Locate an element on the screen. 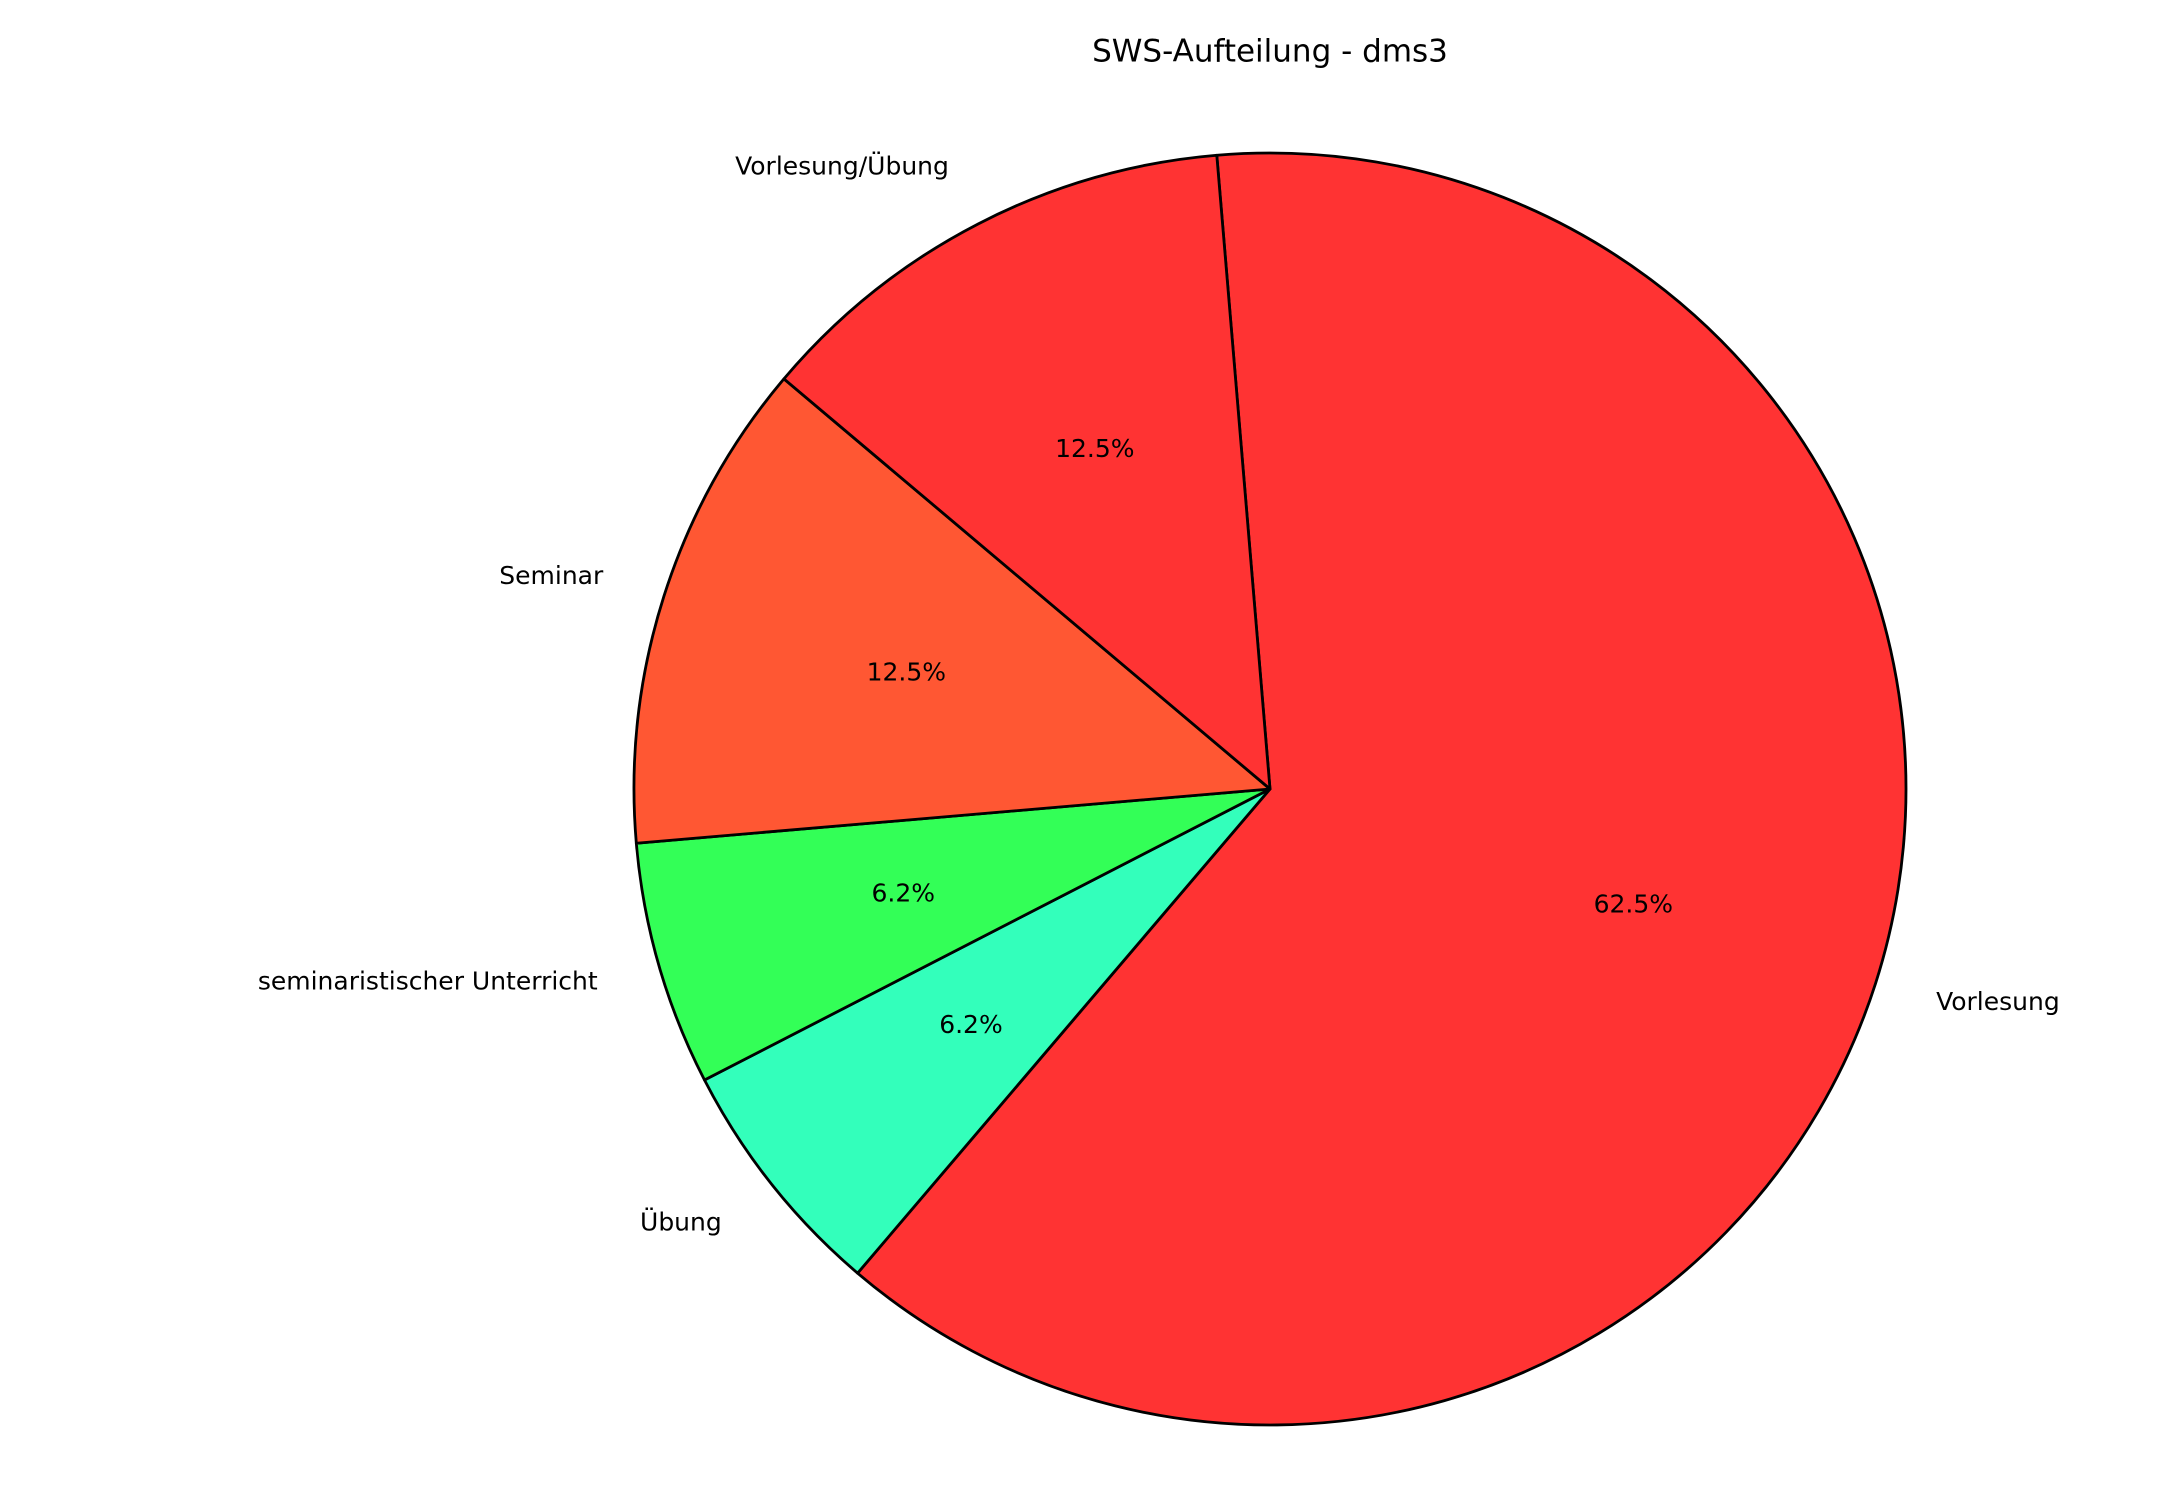  slice-label: Übung is located at coordinates (681, 1222).